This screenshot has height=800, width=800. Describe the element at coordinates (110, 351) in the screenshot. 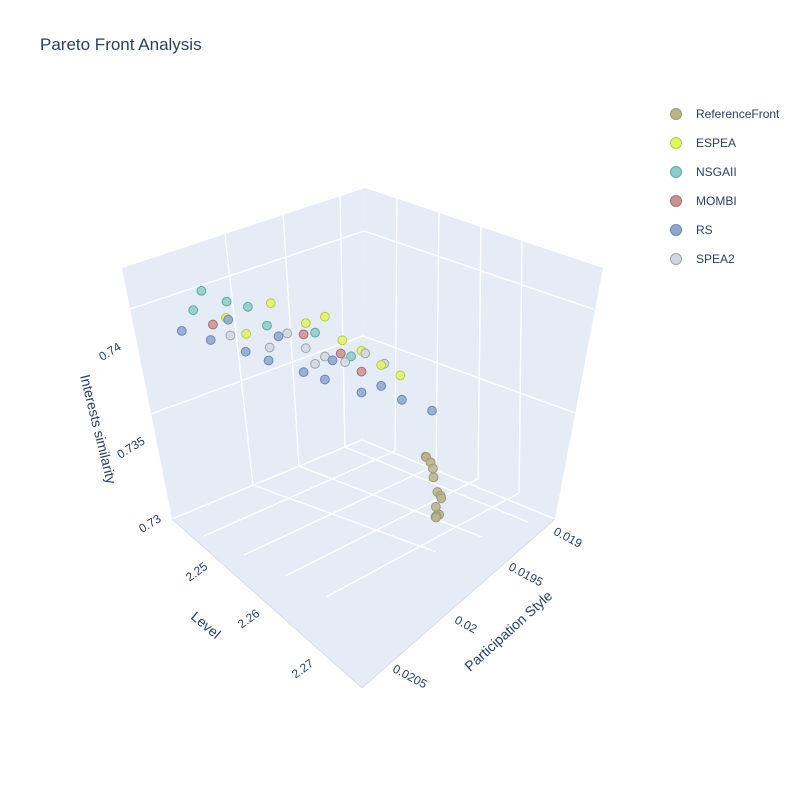

I see `z-tick-label: 0.74` at that location.